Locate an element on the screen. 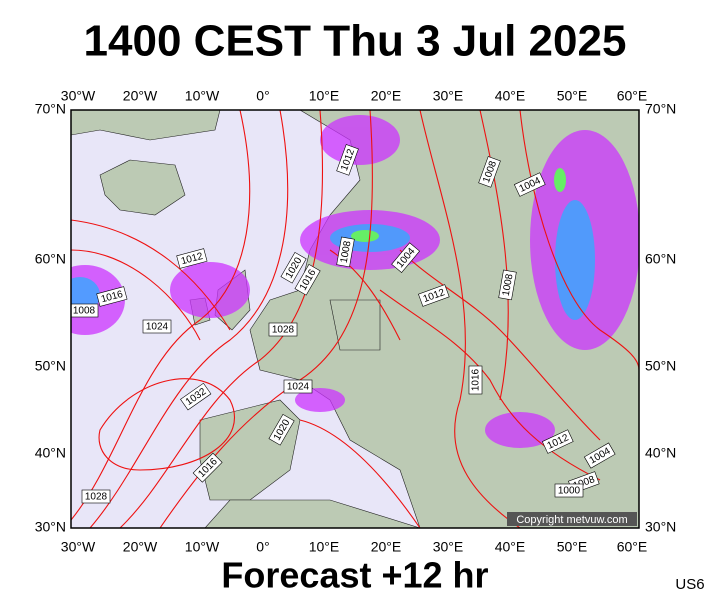 This screenshot has width=711, height=600. contour-label: 1000 is located at coordinates (569, 491).